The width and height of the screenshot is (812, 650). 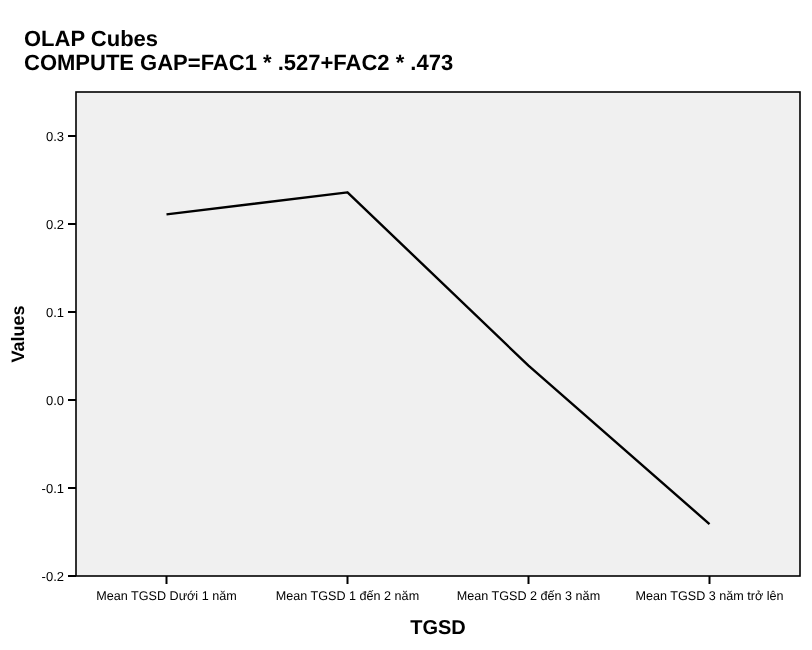 I want to click on y-axis-title: Values, so click(x=18, y=334).